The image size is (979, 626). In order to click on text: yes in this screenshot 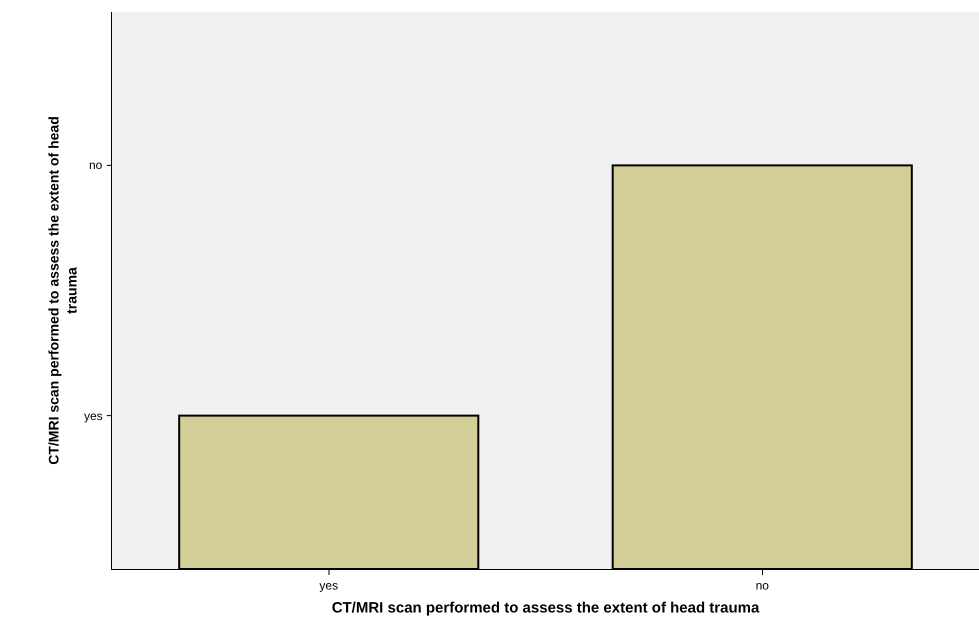, I will do `click(93, 416)`.